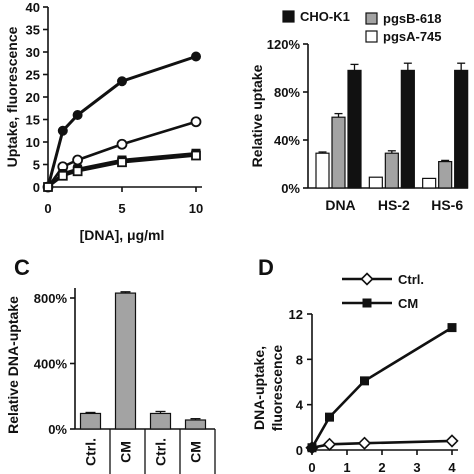  I want to click on panel-a-y-tick-label: 30, so click(33, 52).